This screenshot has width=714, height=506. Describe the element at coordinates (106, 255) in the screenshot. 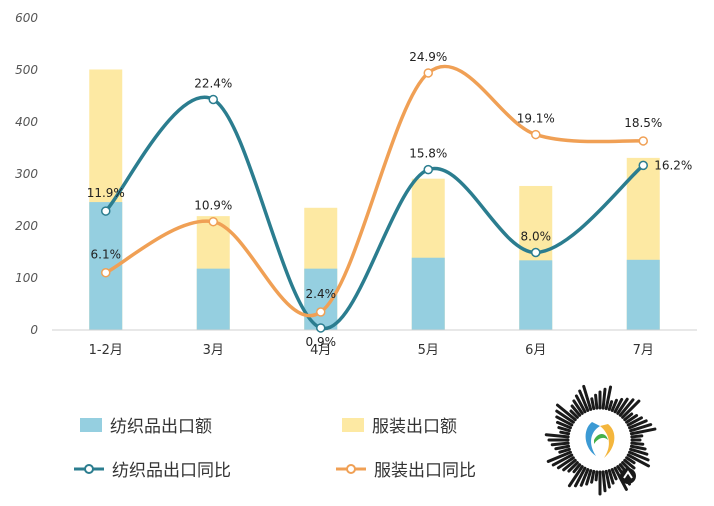

I see `data-label: 6.1%` at that location.